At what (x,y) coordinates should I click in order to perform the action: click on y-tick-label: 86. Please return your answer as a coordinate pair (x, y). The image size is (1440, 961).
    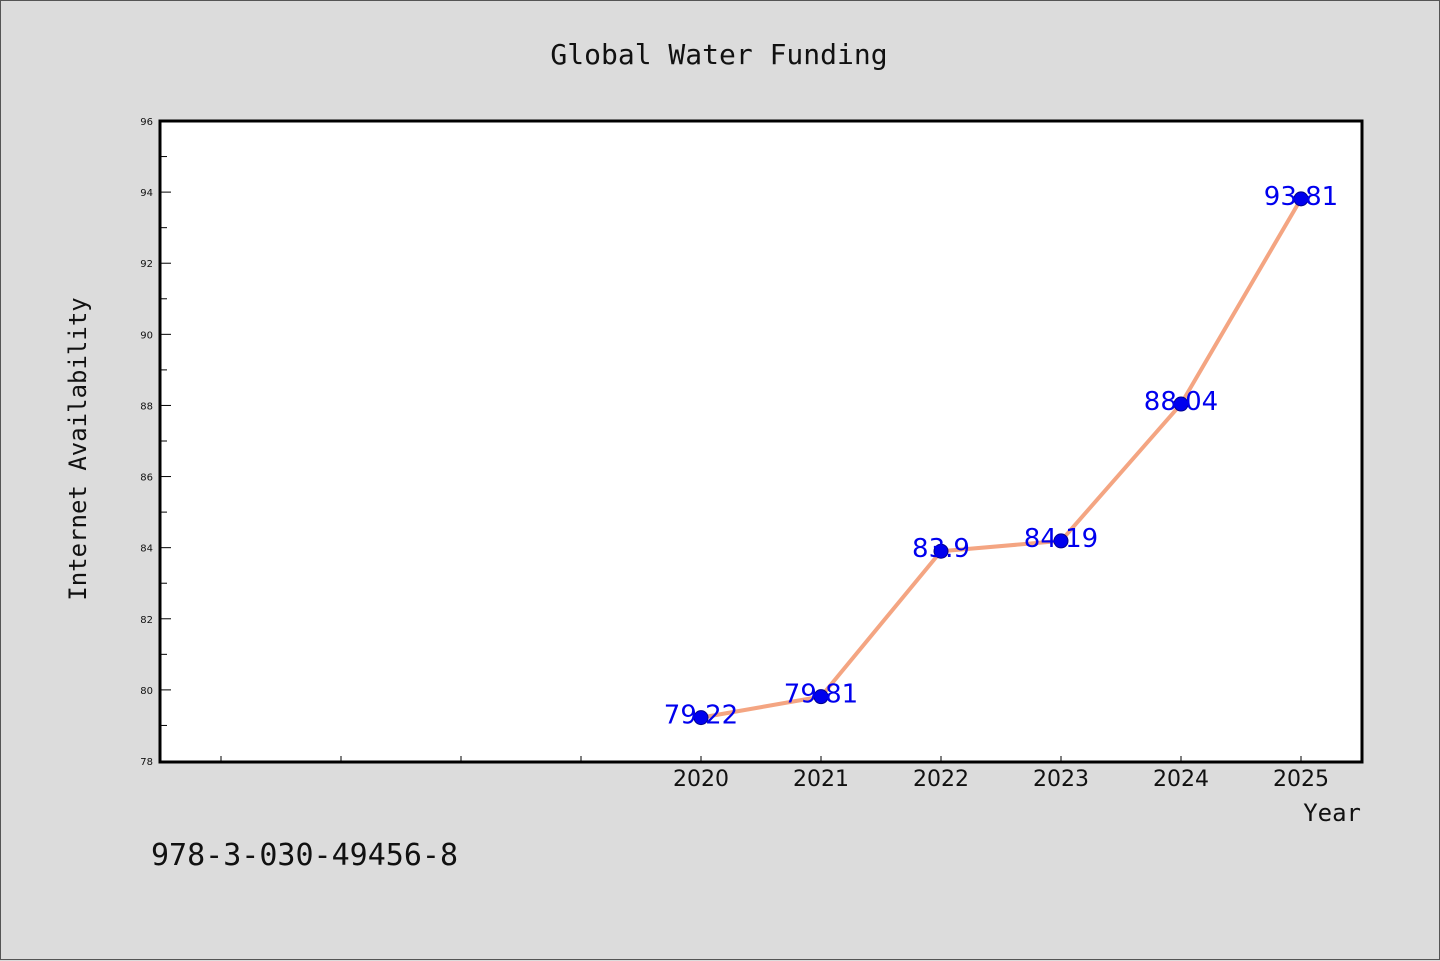
    Looking at the image, I should click on (146, 478).